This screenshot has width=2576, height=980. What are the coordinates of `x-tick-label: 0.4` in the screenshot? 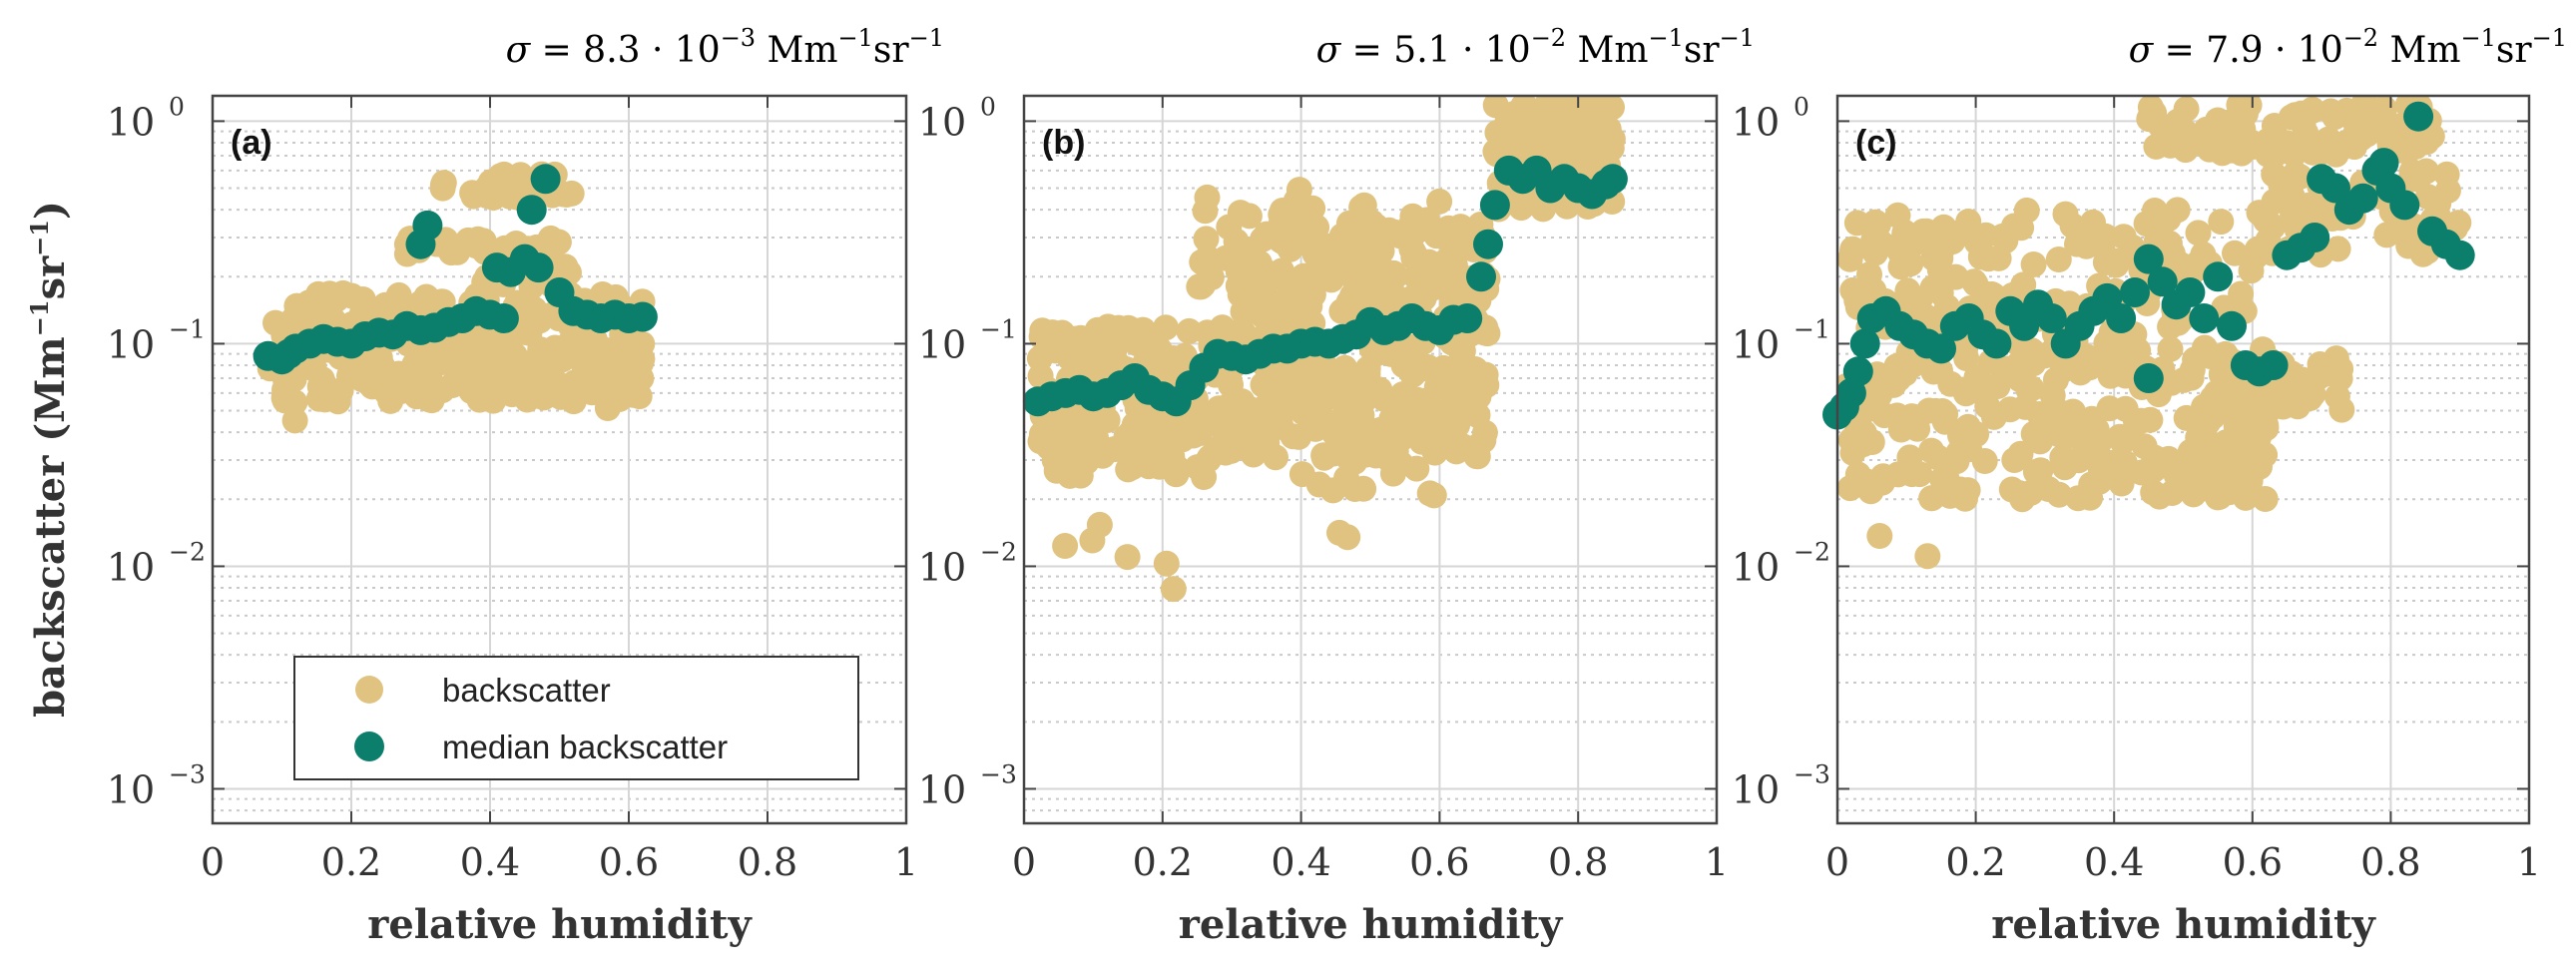 It's located at (1301, 862).